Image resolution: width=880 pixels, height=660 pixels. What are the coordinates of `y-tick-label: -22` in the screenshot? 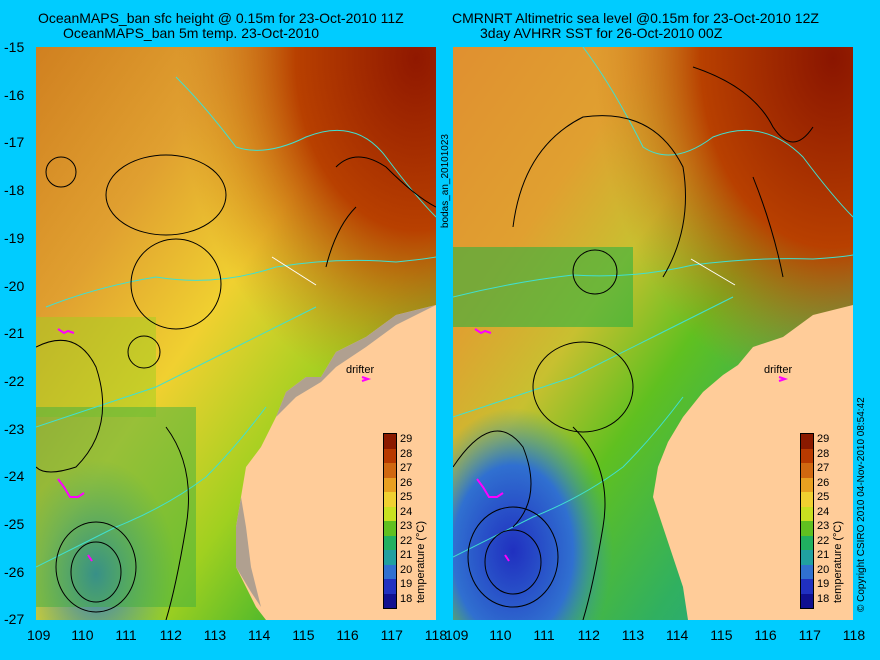 It's located at (14, 380).